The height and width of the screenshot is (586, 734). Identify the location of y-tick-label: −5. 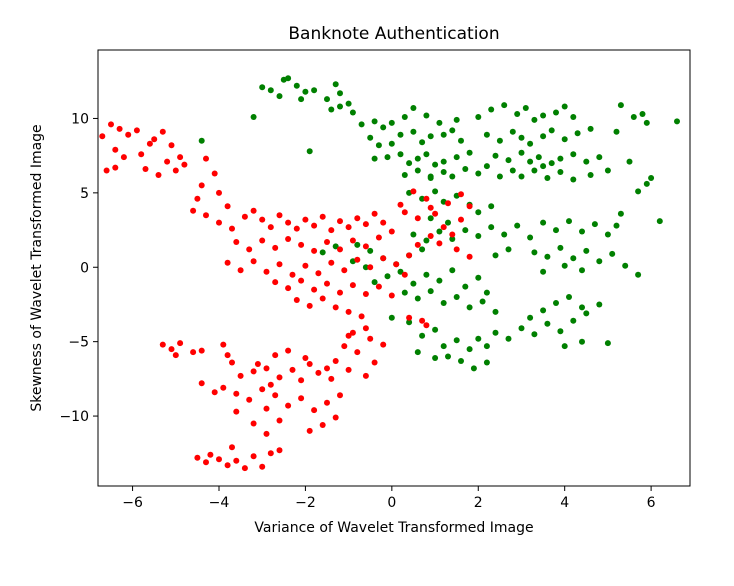
(78, 343).